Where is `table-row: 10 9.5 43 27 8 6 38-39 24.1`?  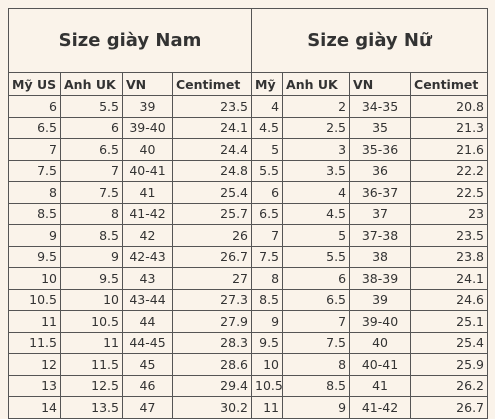
table-row: 10 9.5 43 27 8 6 38-39 24.1 is located at coordinates (248, 278).